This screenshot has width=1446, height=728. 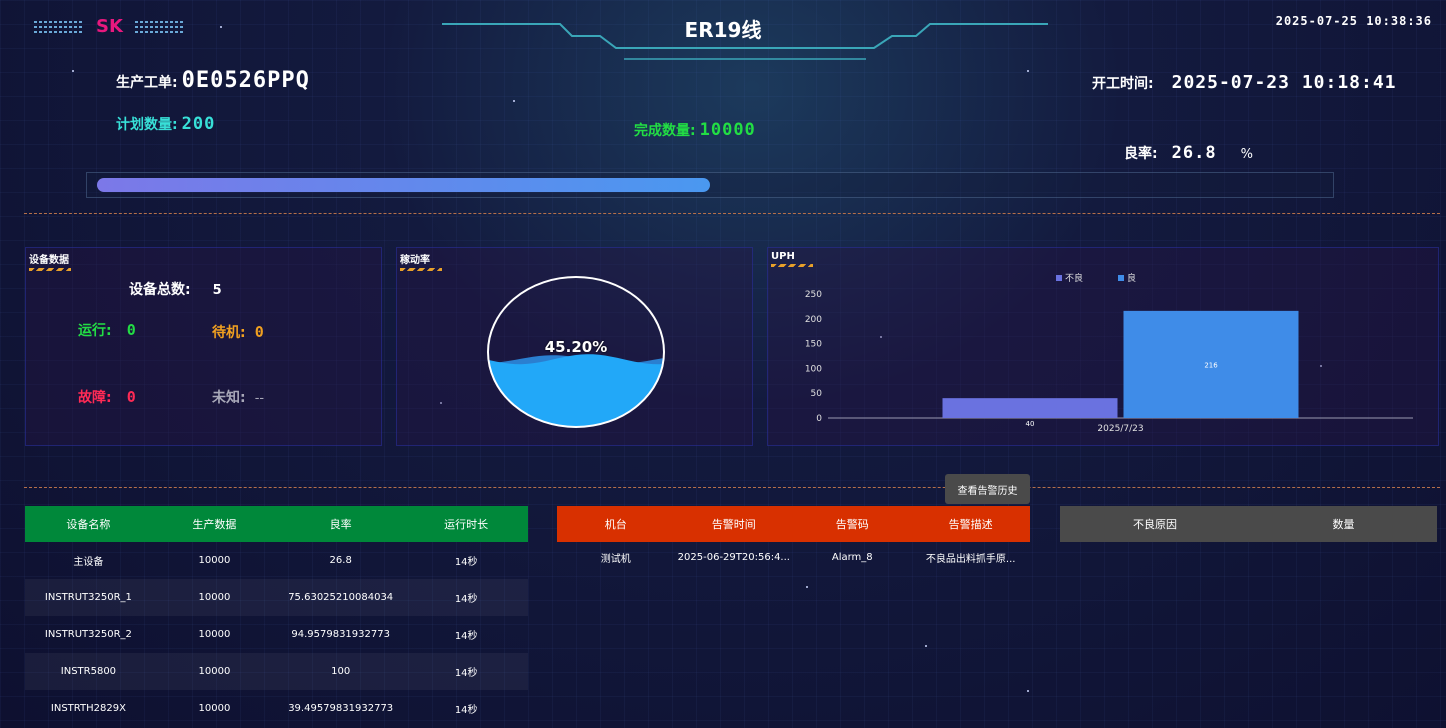 I want to click on progress-track, so click(x=710, y=185).